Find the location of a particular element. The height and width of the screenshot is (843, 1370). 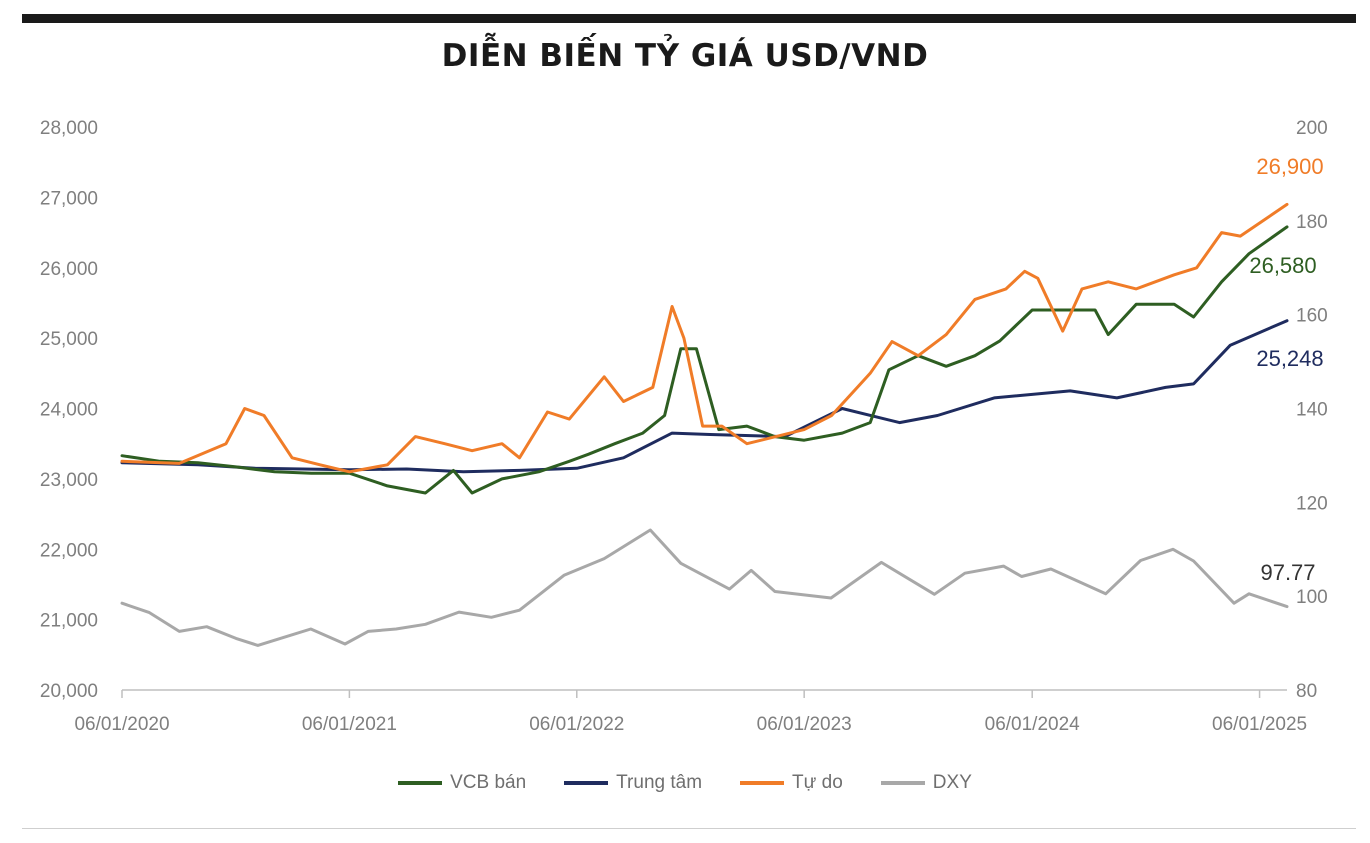

x-tick-label: 06/01/2024 is located at coordinates (1033, 724).